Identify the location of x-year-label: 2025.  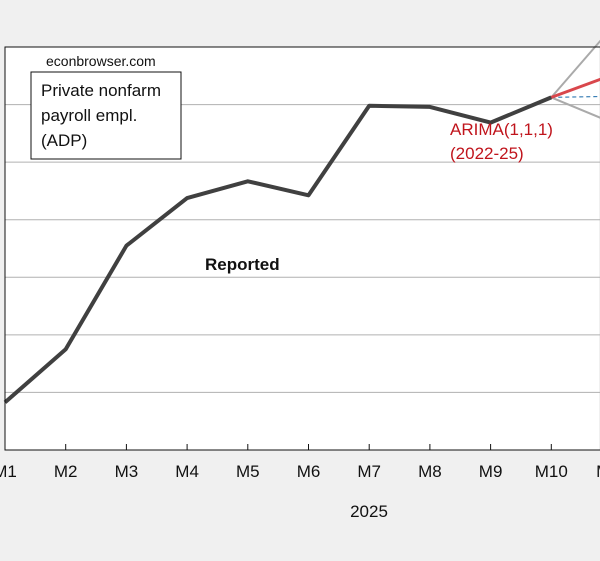
(369, 511).